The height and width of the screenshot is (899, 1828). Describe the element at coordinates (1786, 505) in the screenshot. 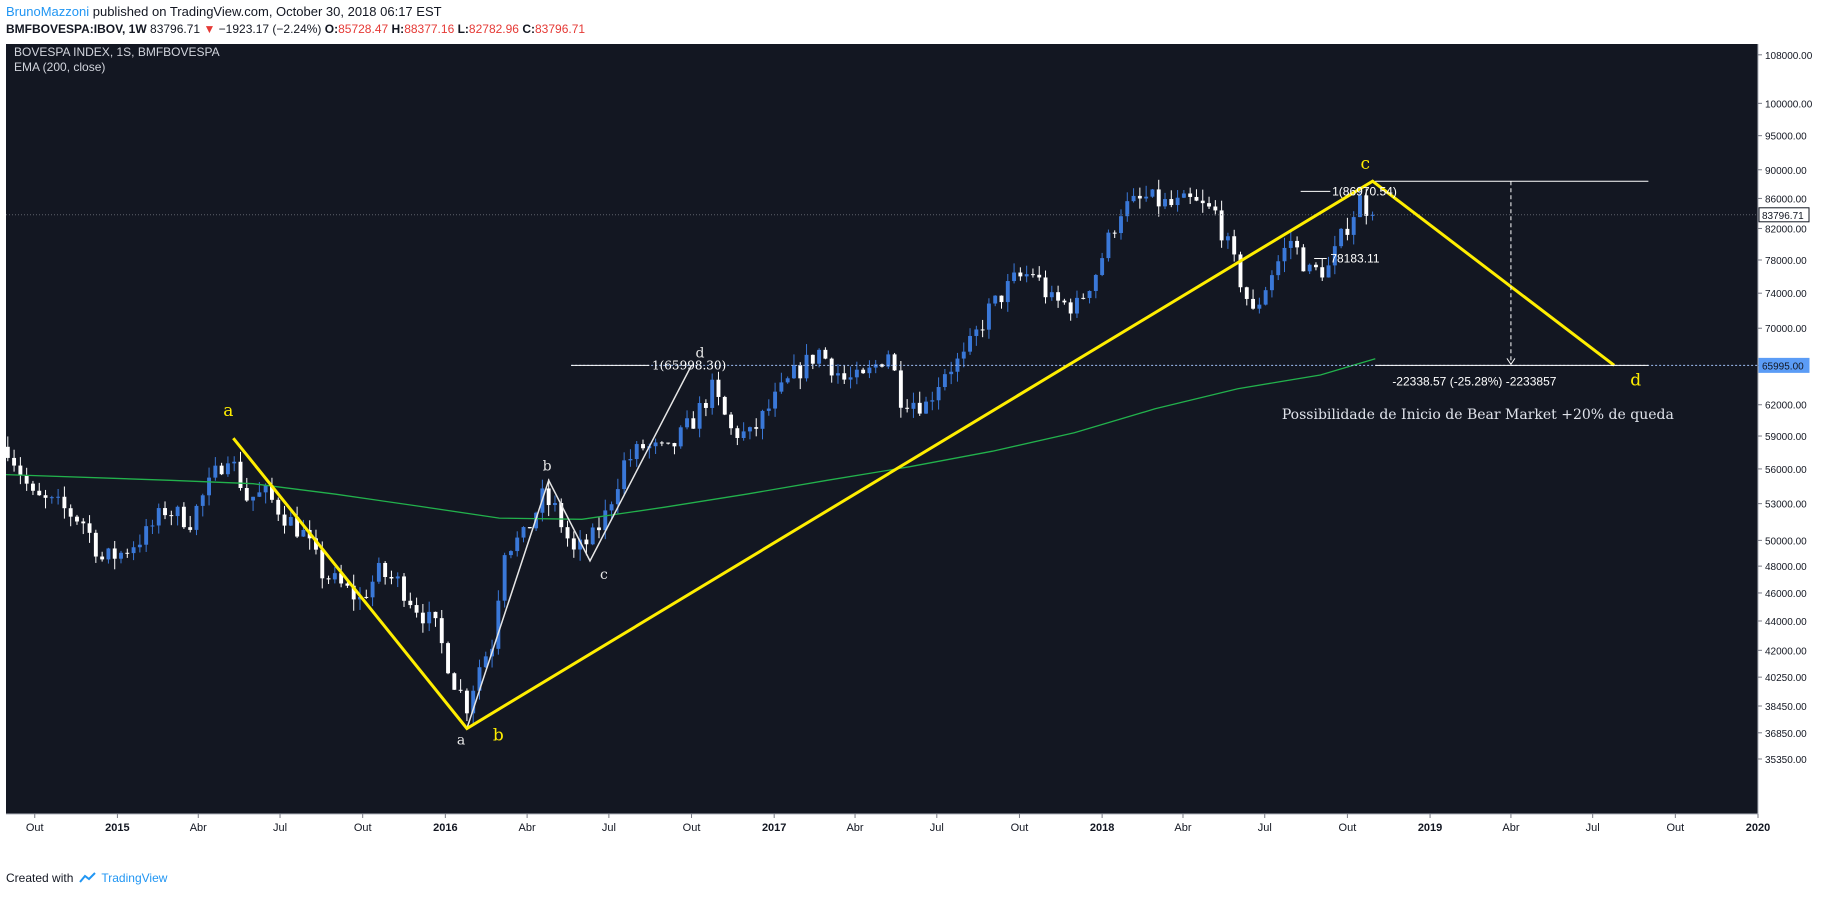

I see `y-tick-label: 53000.00` at that location.